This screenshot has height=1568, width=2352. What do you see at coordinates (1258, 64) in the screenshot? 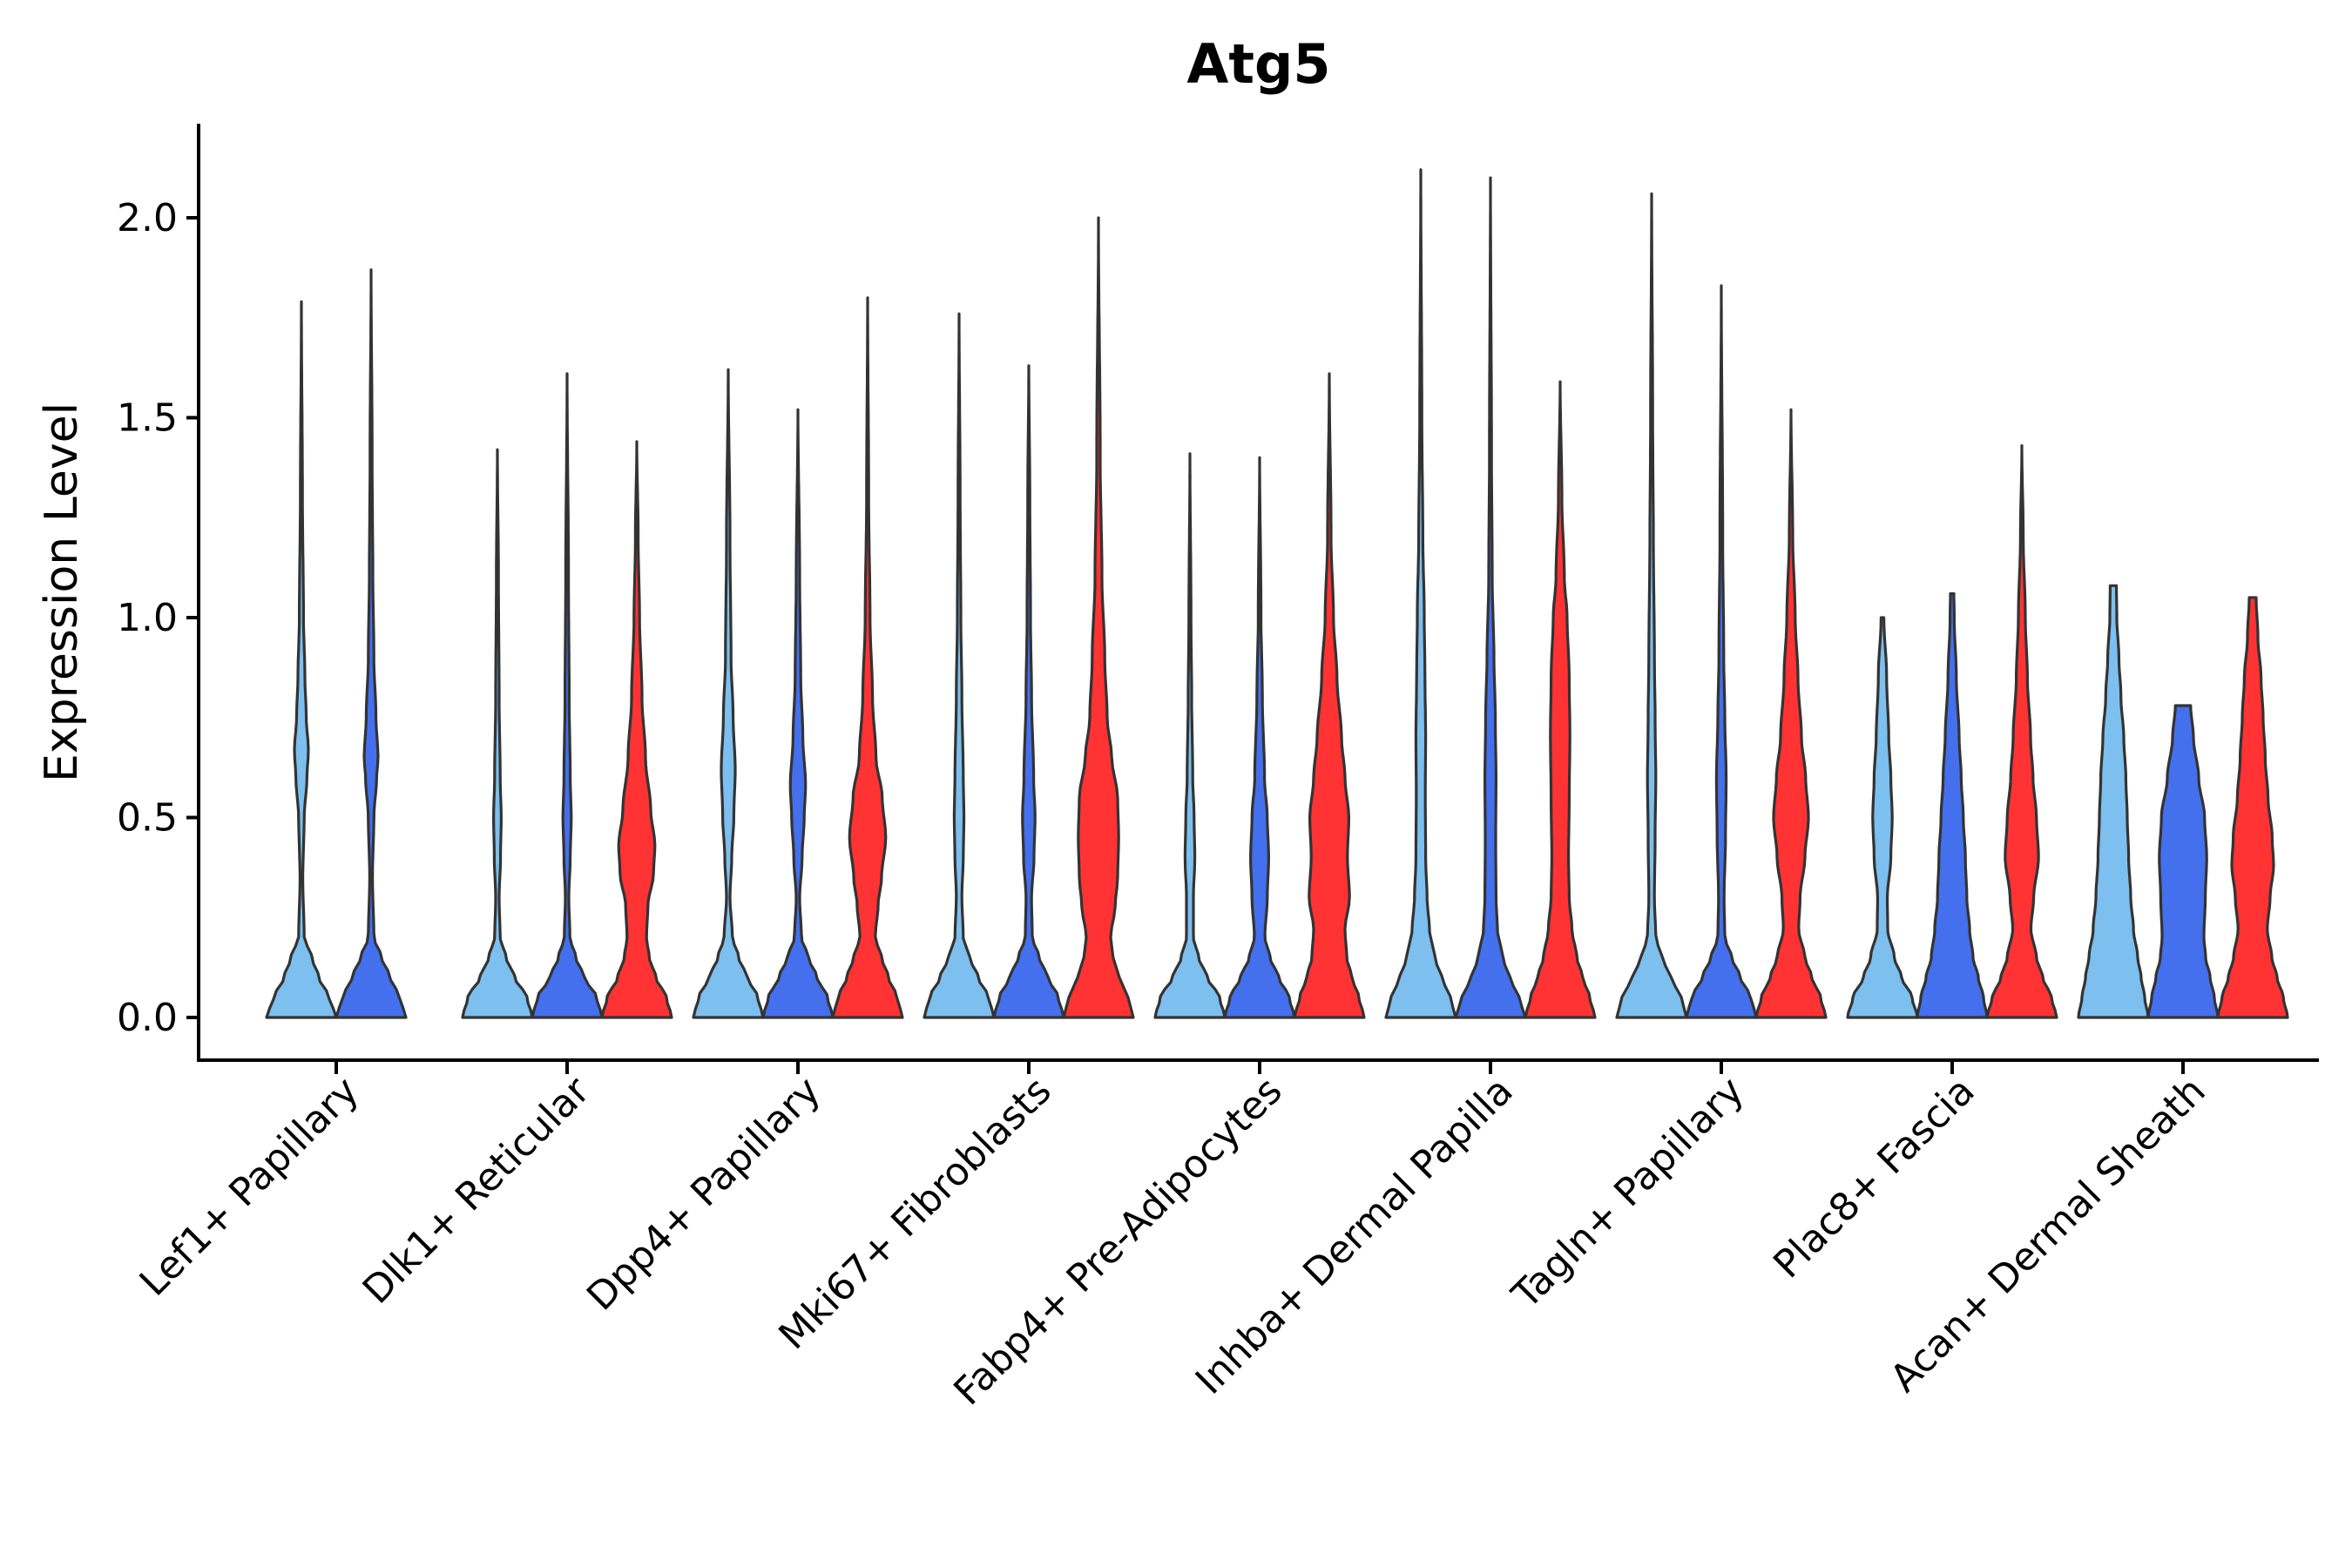
I see `chart-title: Atg5` at bounding box center [1258, 64].